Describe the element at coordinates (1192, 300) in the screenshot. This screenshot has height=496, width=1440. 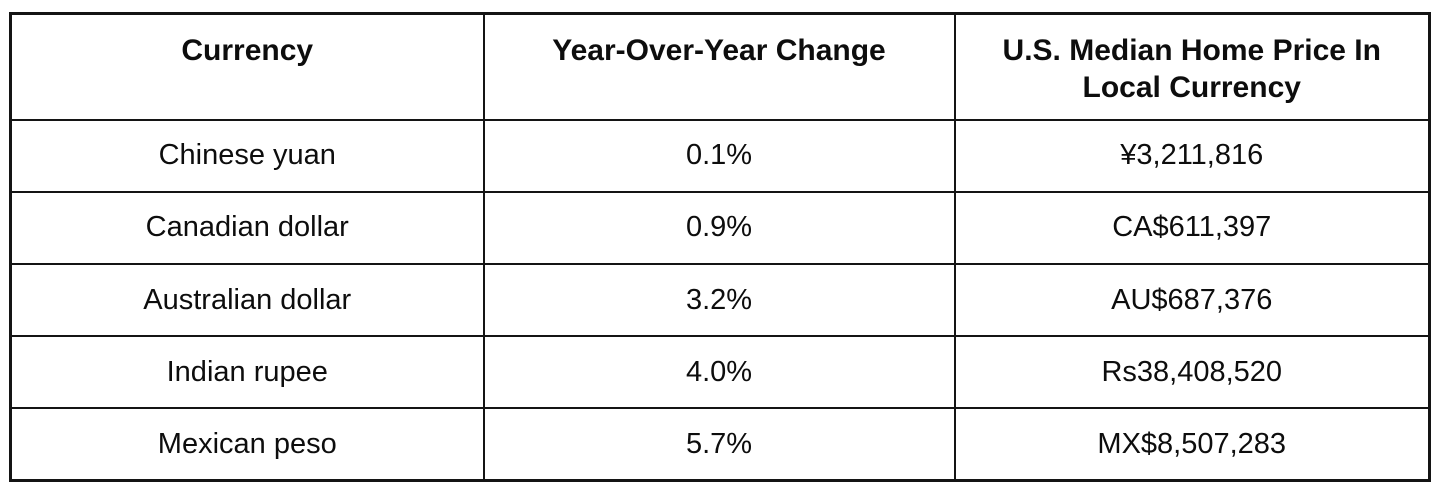
I see `price-cell: AU$687,376` at that location.